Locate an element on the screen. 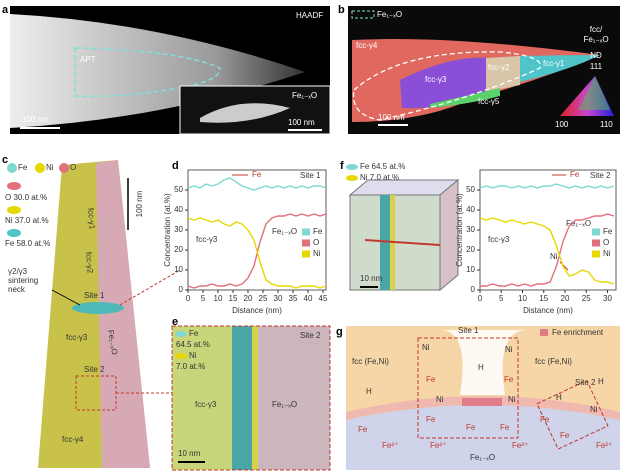  label: 7.0 at.% is located at coordinates (190, 366).